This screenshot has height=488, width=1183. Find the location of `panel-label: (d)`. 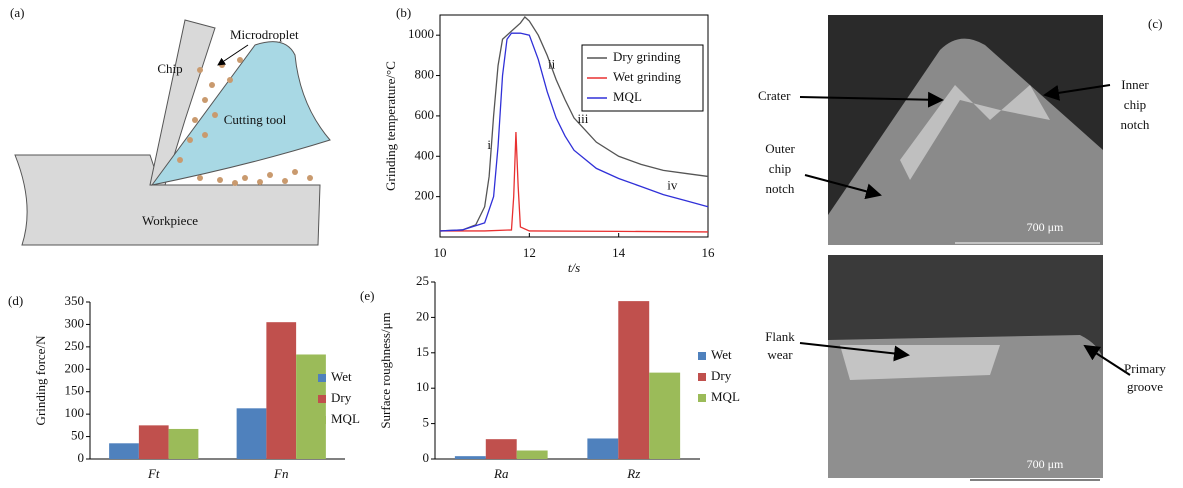

panel-label: (d) is located at coordinates (15, 300).